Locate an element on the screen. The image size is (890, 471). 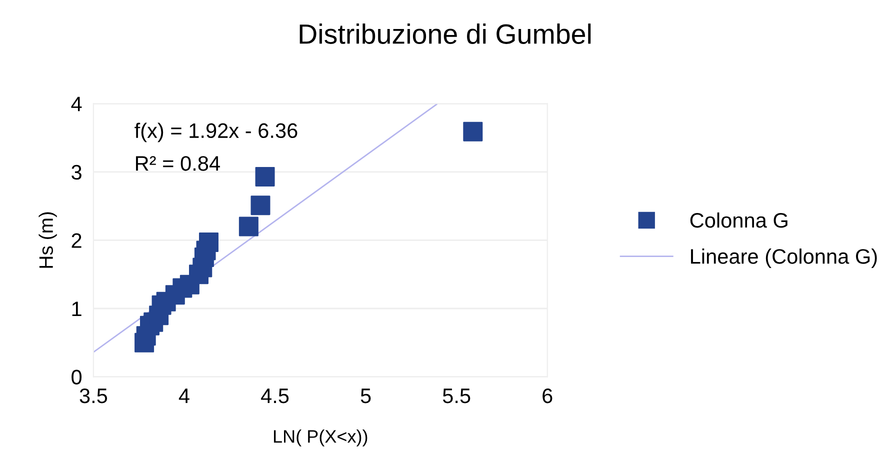
x-tick-label: 6 is located at coordinates (547, 396).